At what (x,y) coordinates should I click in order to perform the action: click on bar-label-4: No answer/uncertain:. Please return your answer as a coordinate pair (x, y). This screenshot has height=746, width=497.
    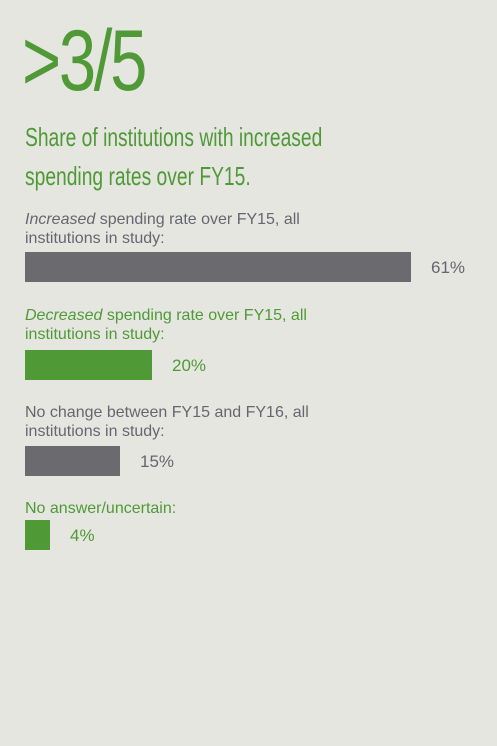
    Looking at the image, I should click on (100, 508).